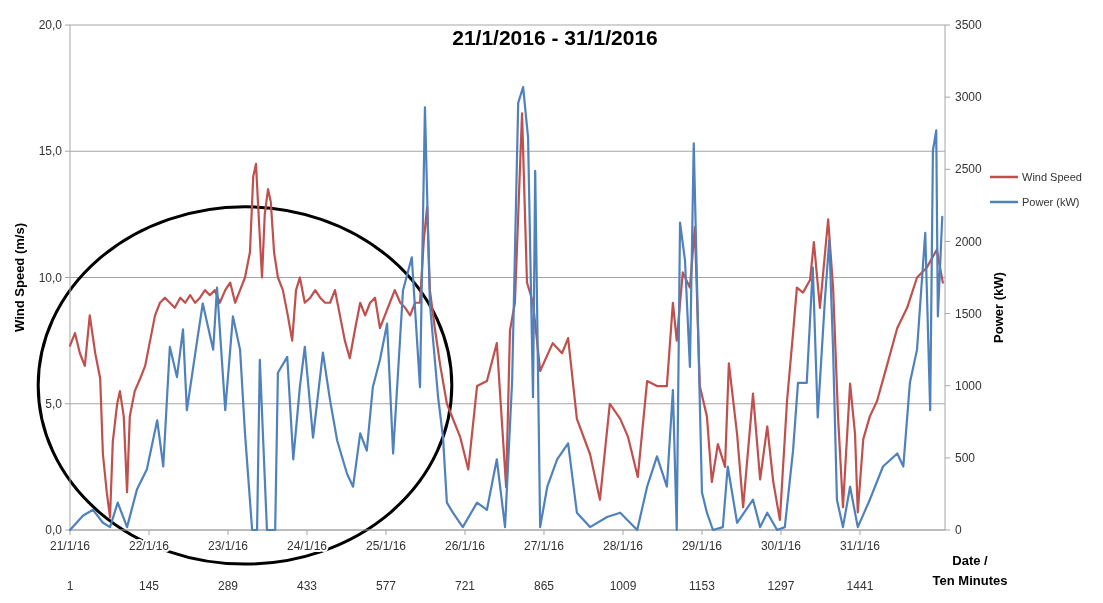 Image resolution: width=1103 pixels, height=603 pixels. What do you see at coordinates (1052, 176) in the screenshot?
I see `legend-label: Wind Speed` at bounding box center [1052, 176].